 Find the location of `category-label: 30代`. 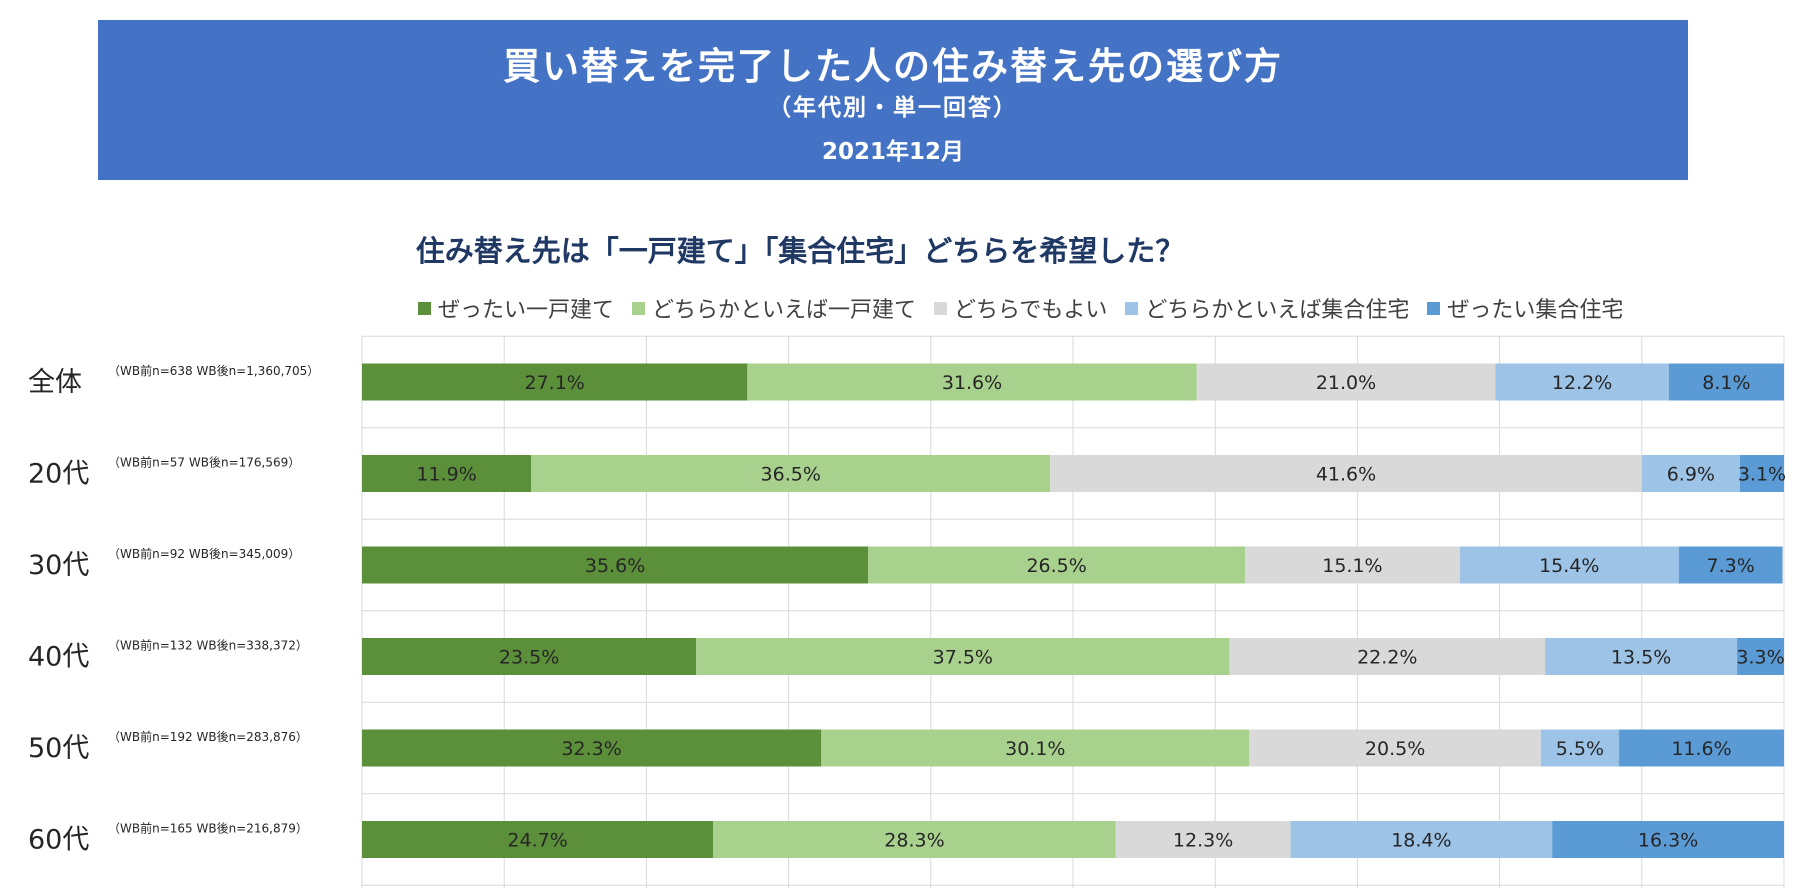

category-label: 30代 is located at coordinates (58, 565).